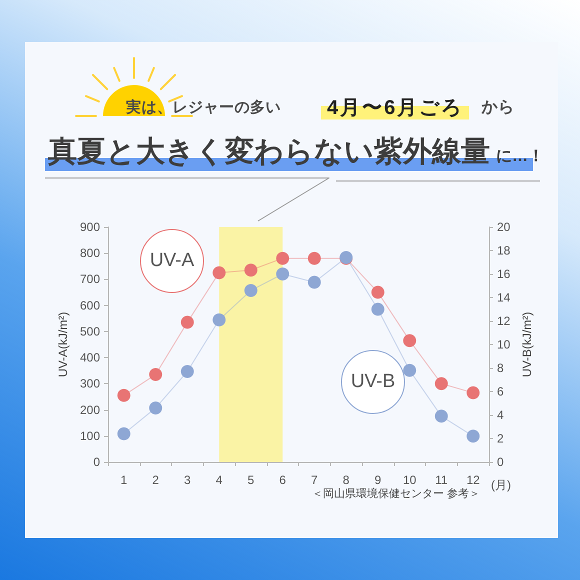  What do you see at coordinates (251, 480) in the screenshot?
I see `x-tick-label: 5` at bounding box center [251, 480].